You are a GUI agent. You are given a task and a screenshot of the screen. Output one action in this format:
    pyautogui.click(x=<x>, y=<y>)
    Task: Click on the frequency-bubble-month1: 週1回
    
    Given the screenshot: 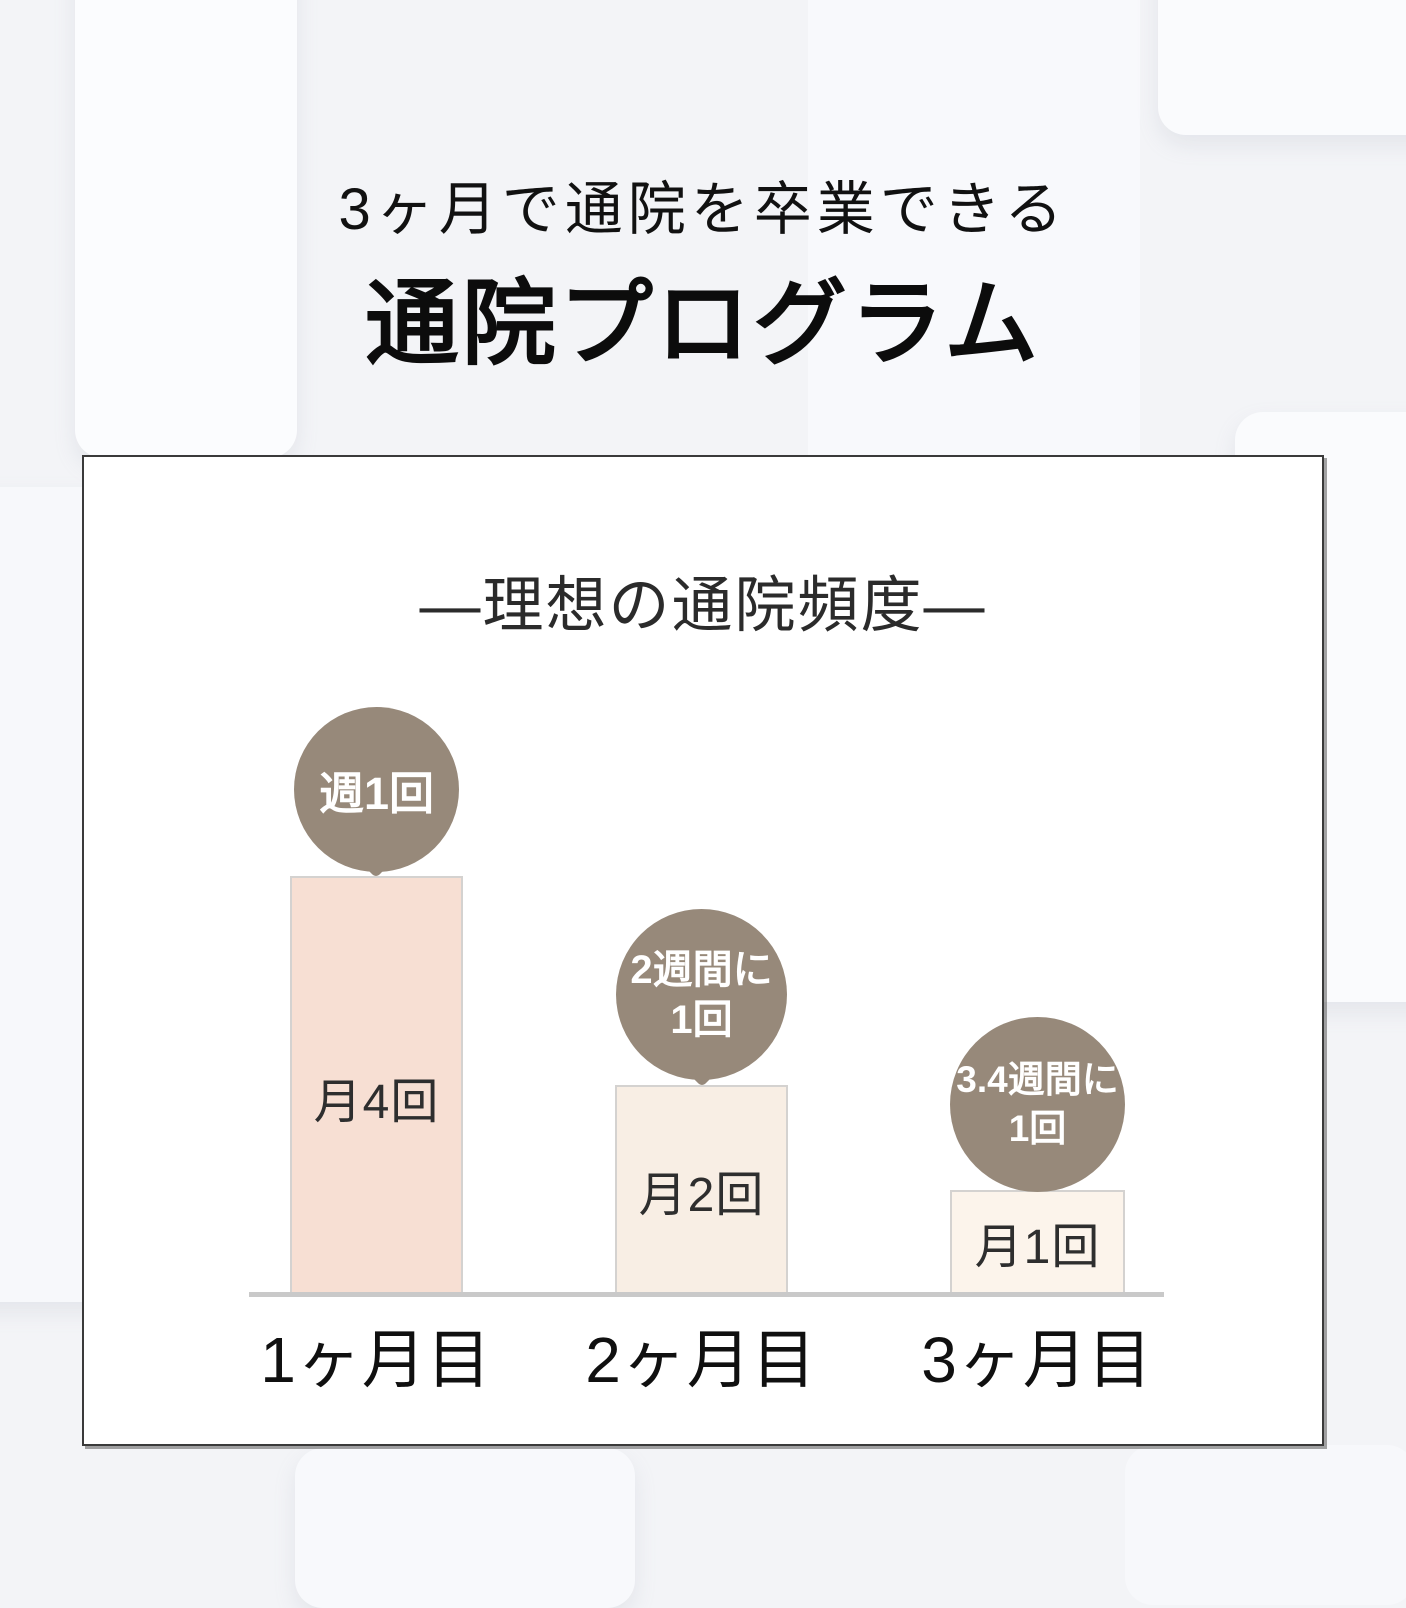 What is the action you would take?
    pyautogui.click(x=376, y=789)
    